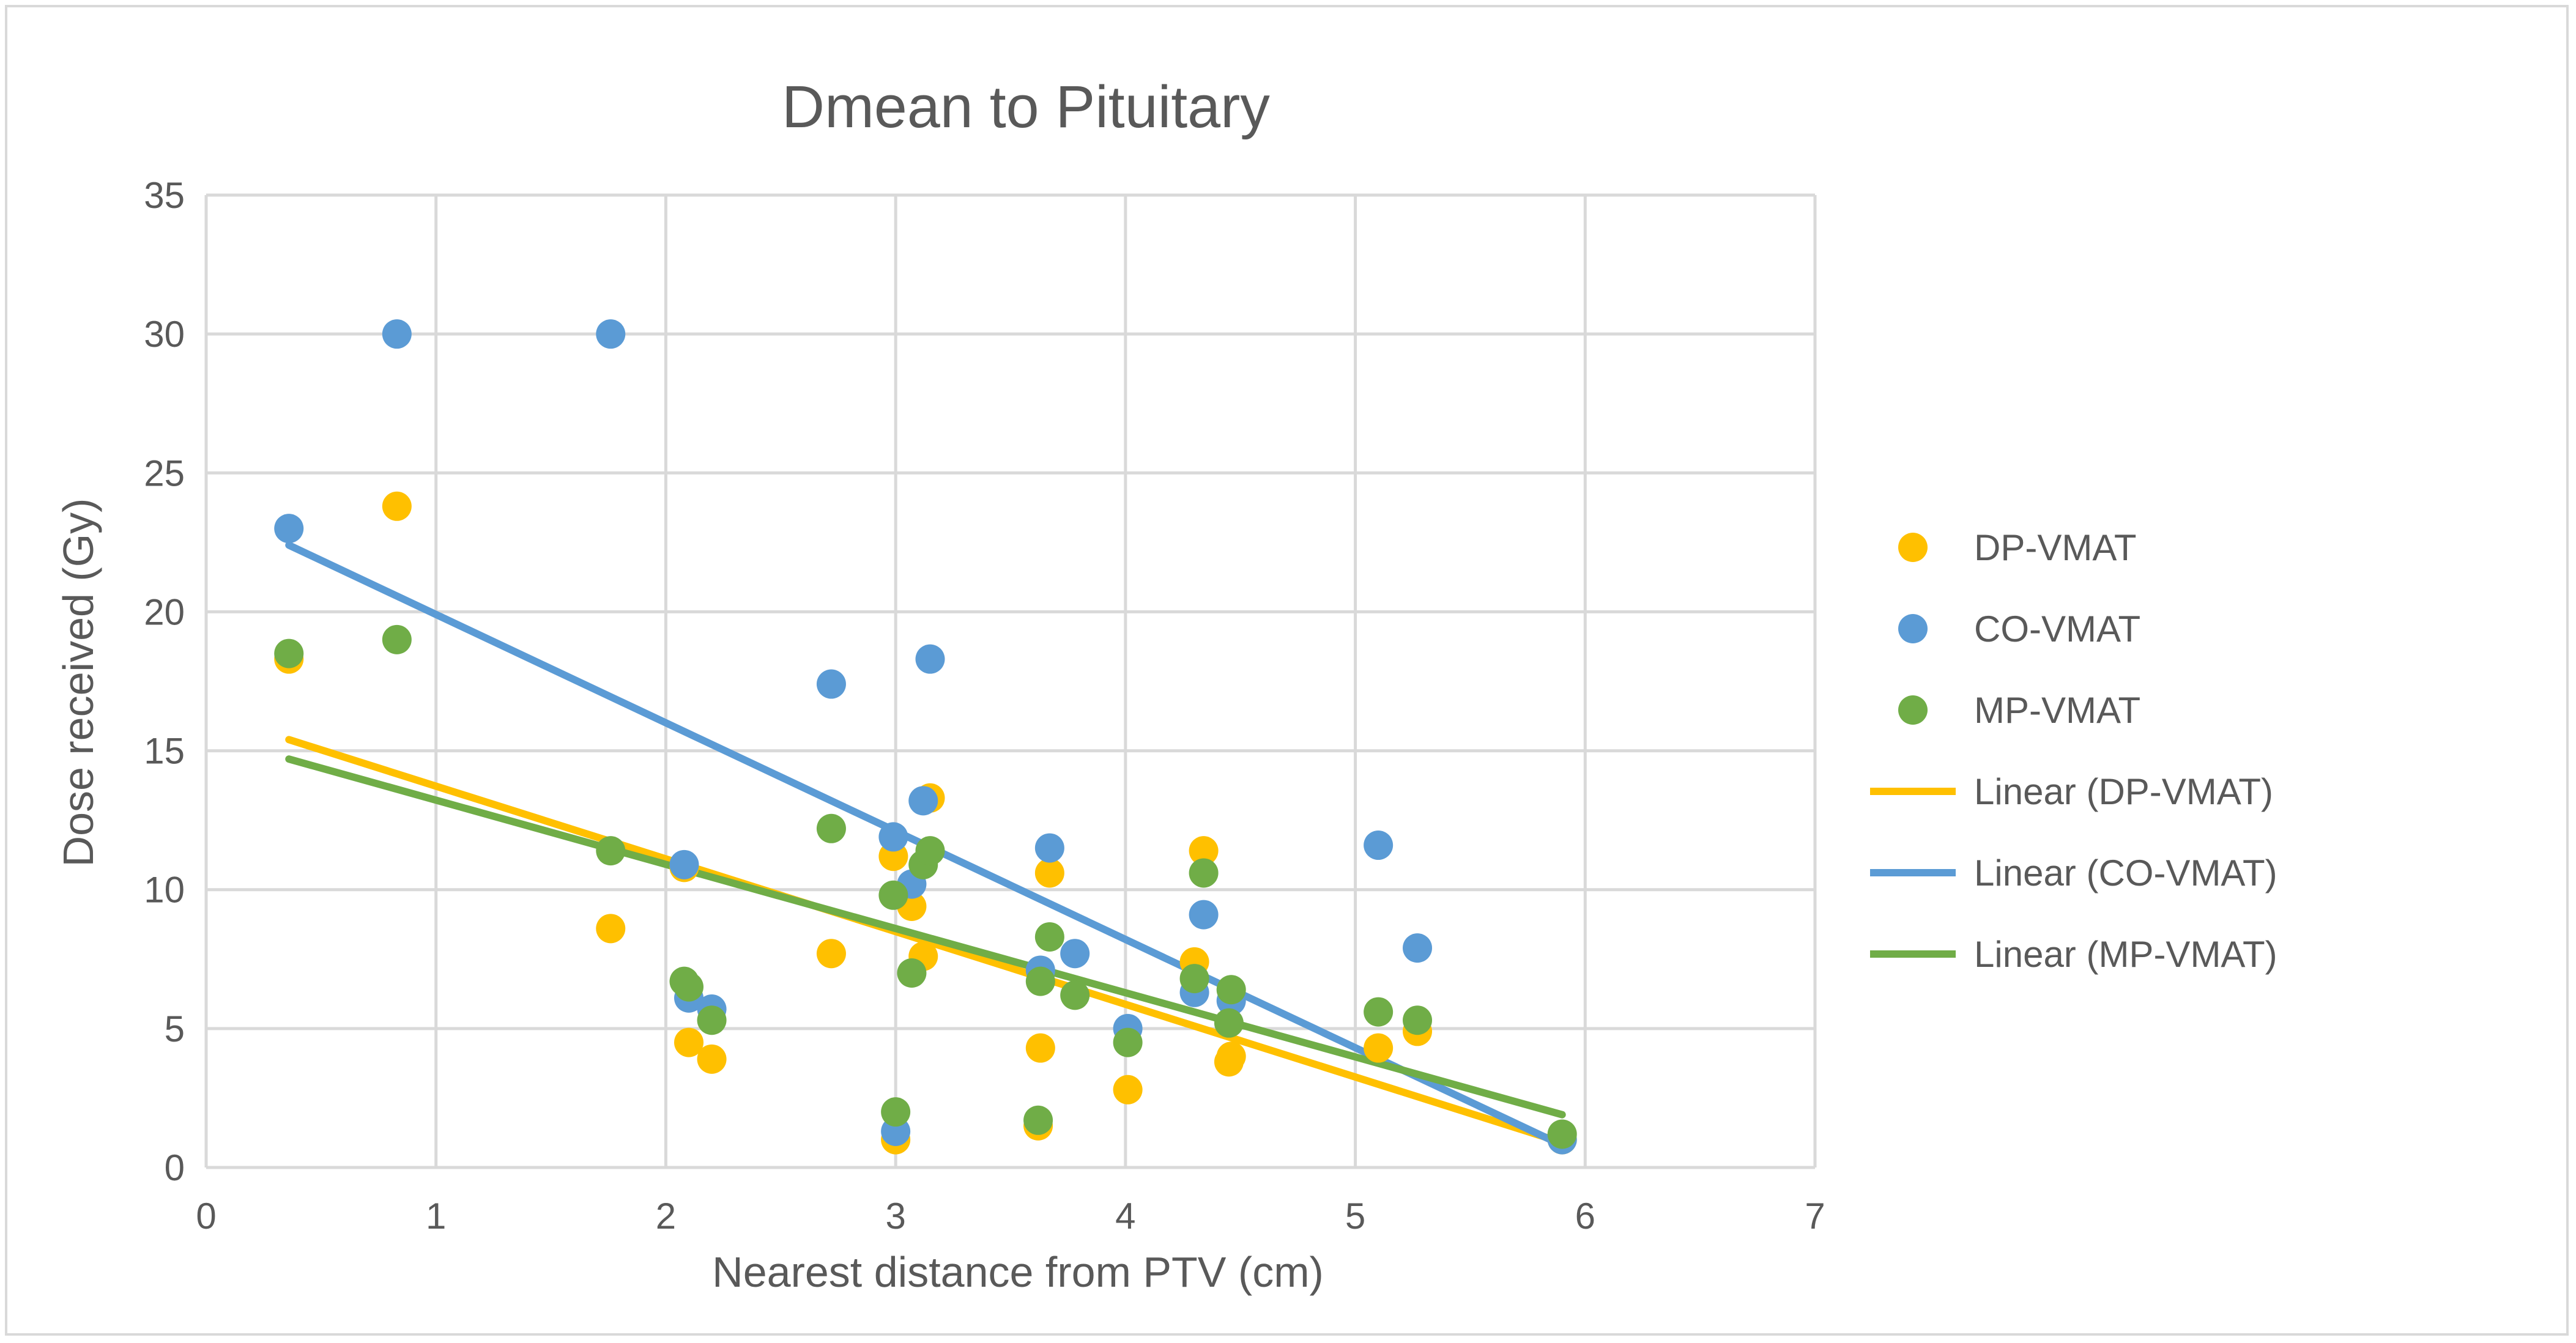 The height and width of the screenshot is (1343, 2576). What do you see at coordinates (164, 474) in the screenshot?
I see `y-tick-label: 25` at bounding box center [164, 474].